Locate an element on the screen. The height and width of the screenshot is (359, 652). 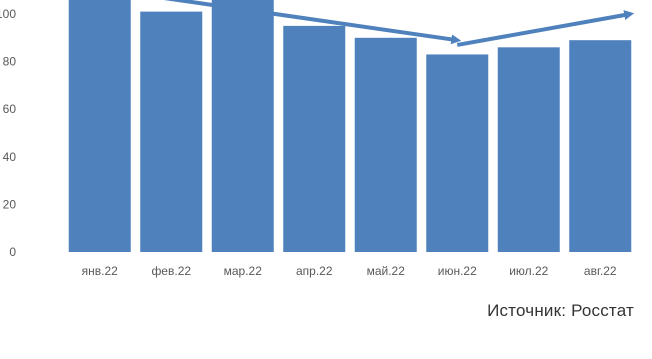
x-tick-label: июн.22 is located at coordinates (457, 271).